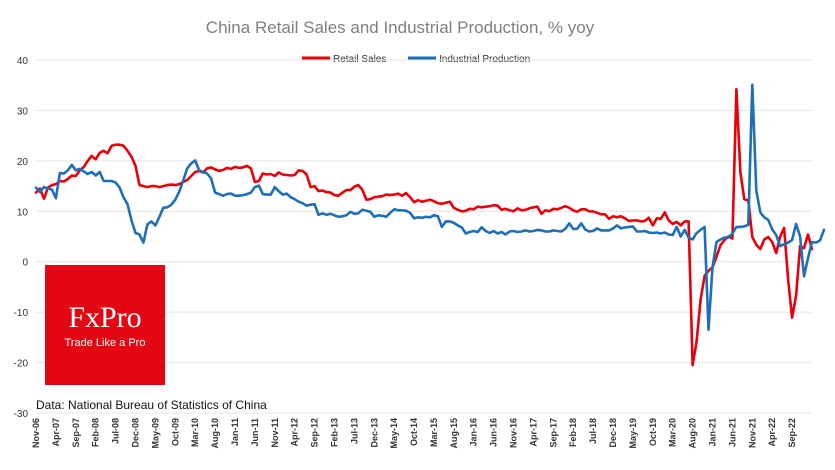  I want to click on x-tick-label: Feb-13, so click(334, 432).